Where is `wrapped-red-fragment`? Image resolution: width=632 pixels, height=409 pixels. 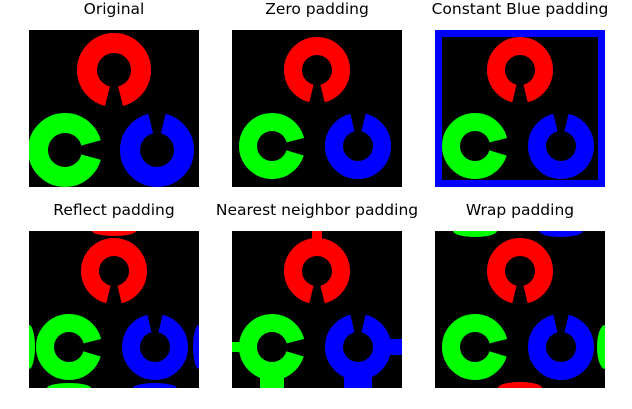
wrapped-red-fragment is located at coordinates (520, 385).